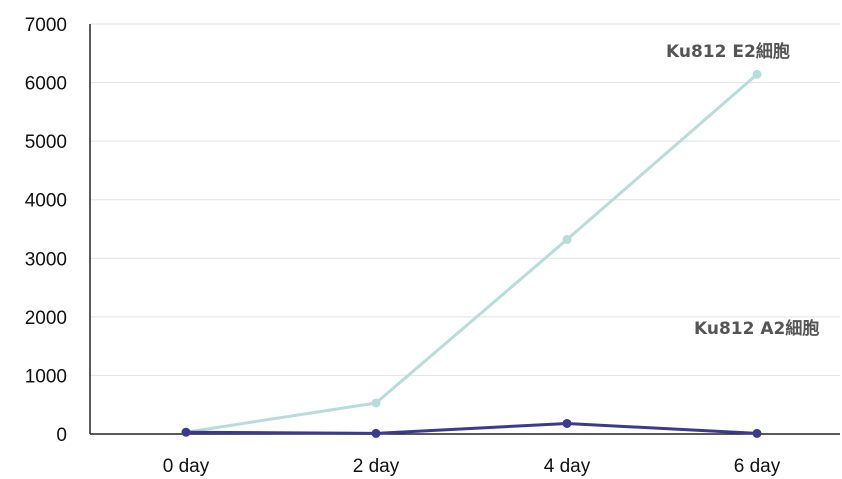  What do you see at coordinates (46, 259) in the screenshot?
I see `y-tick-label: 3000` at bounding box center [46, 259].